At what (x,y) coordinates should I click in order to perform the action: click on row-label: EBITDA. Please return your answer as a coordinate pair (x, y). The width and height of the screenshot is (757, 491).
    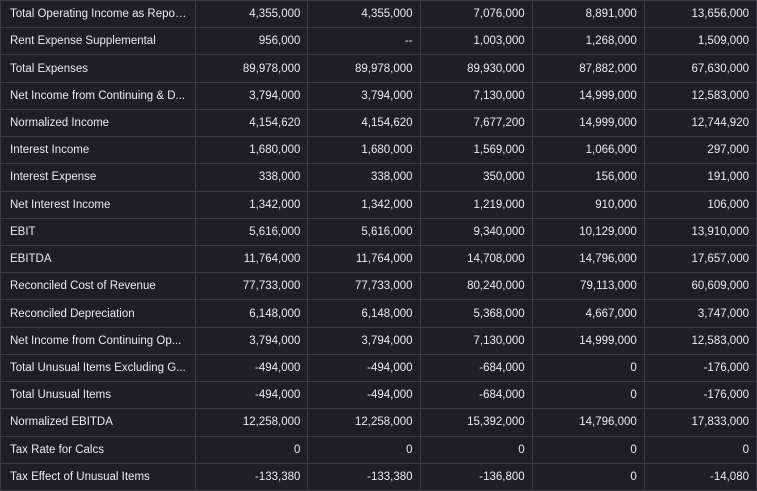
    Looking at the image, I should click on (98, 259).